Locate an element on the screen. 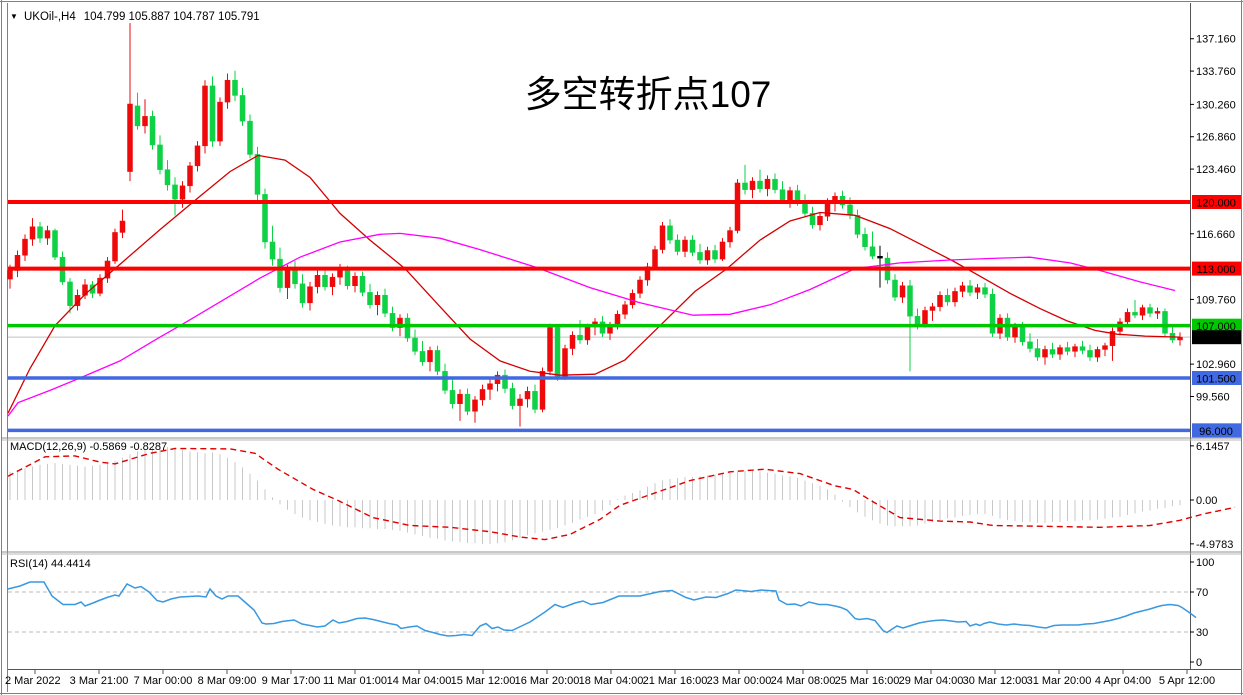 This screenshot has height=695, width=1243. time-tick-label: 30 Mar 12:00 is located at coordinates (995, 681).